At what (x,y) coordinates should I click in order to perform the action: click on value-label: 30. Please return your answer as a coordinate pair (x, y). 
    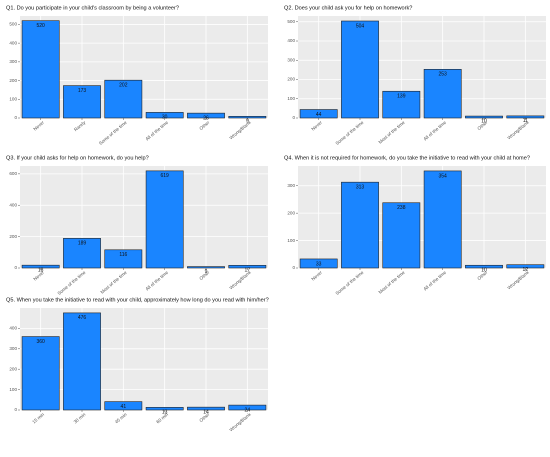
    Looking at the image, I should click on (165, 118).